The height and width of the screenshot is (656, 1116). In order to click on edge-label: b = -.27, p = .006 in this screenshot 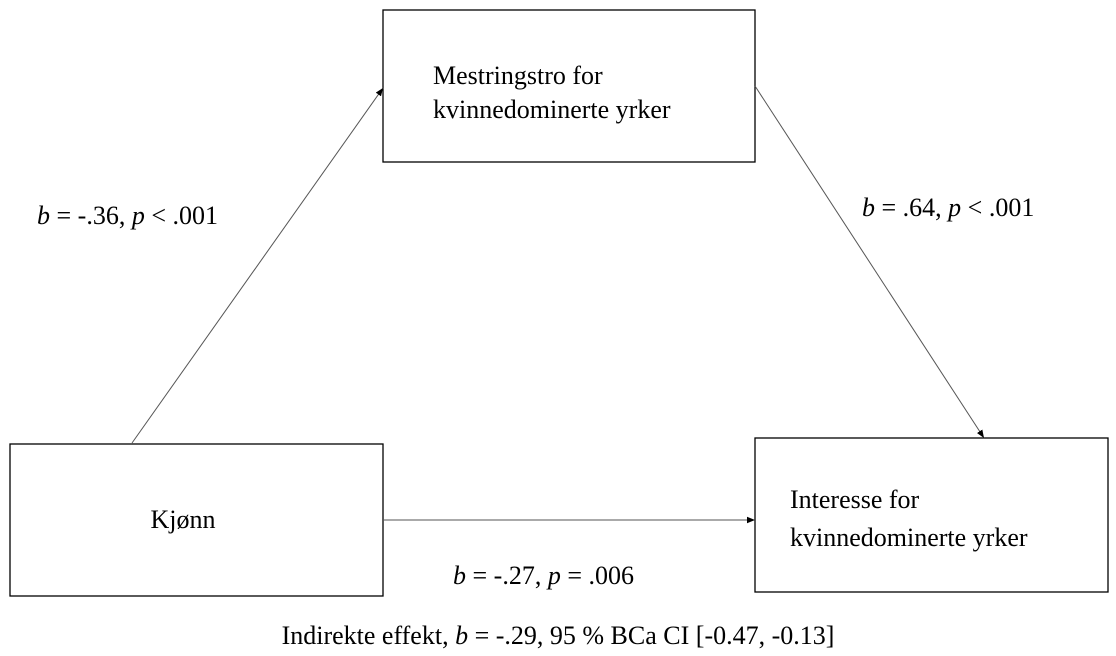, I will do `click(543, 575)`.